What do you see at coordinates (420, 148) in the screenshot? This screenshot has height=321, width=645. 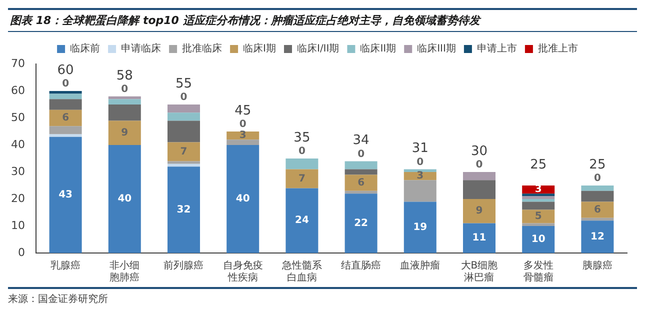 I see `total-label: 31` at bounding box center [420, 148].